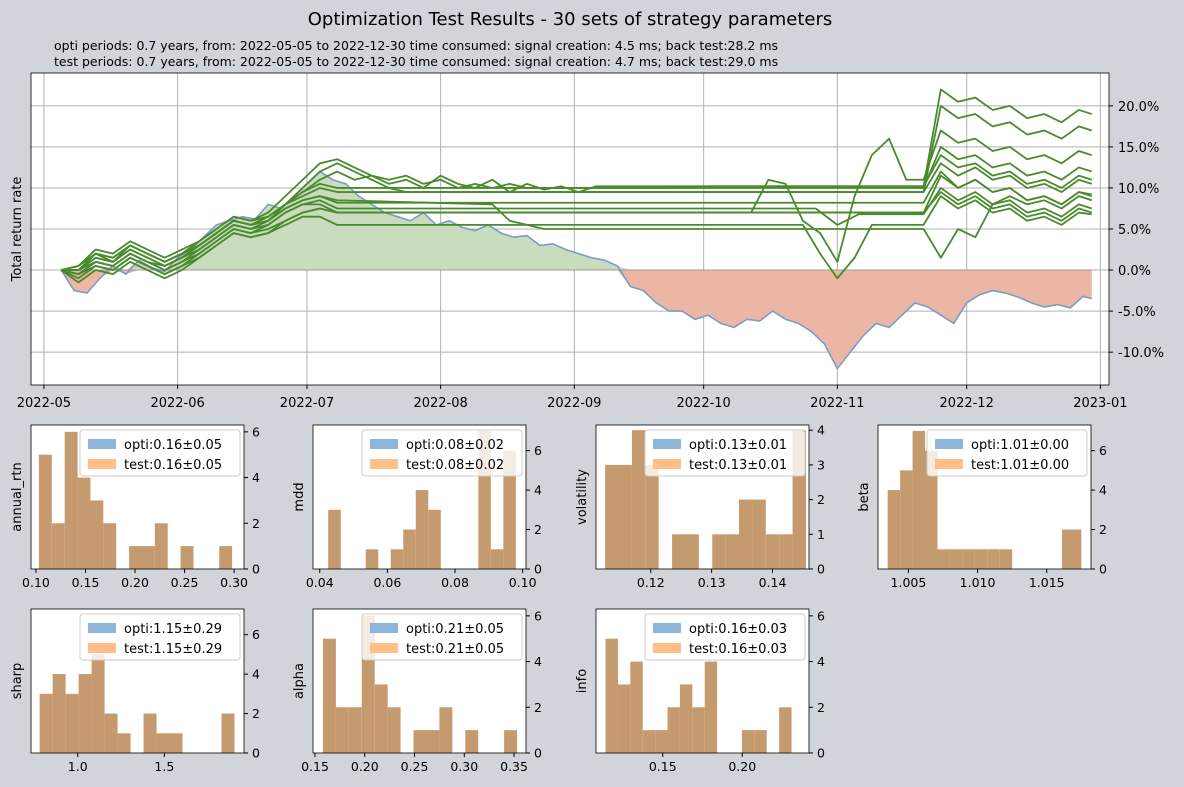 Image resolution: width=1184 pixels, height=787 pixels. What do you see at coordinates (651, 582) in the screenshot?
I see `hist-x-tick-label: 0.12` at bounding box center [651, 582].